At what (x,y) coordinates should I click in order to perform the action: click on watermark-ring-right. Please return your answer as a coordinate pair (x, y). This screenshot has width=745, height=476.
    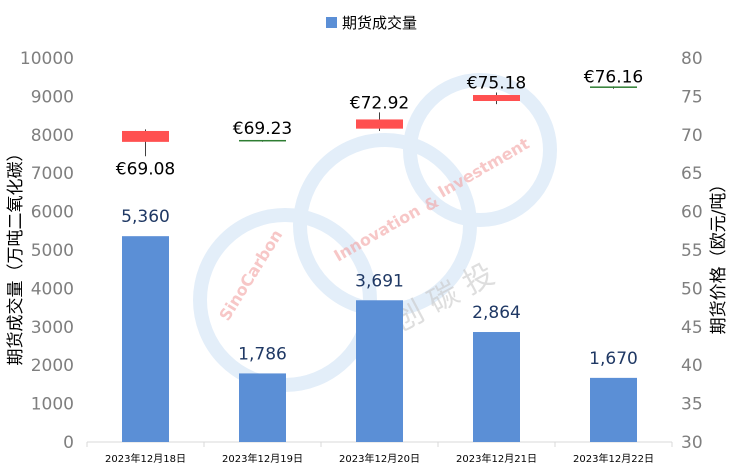
    Looking at the image, I should click on (480, 150).